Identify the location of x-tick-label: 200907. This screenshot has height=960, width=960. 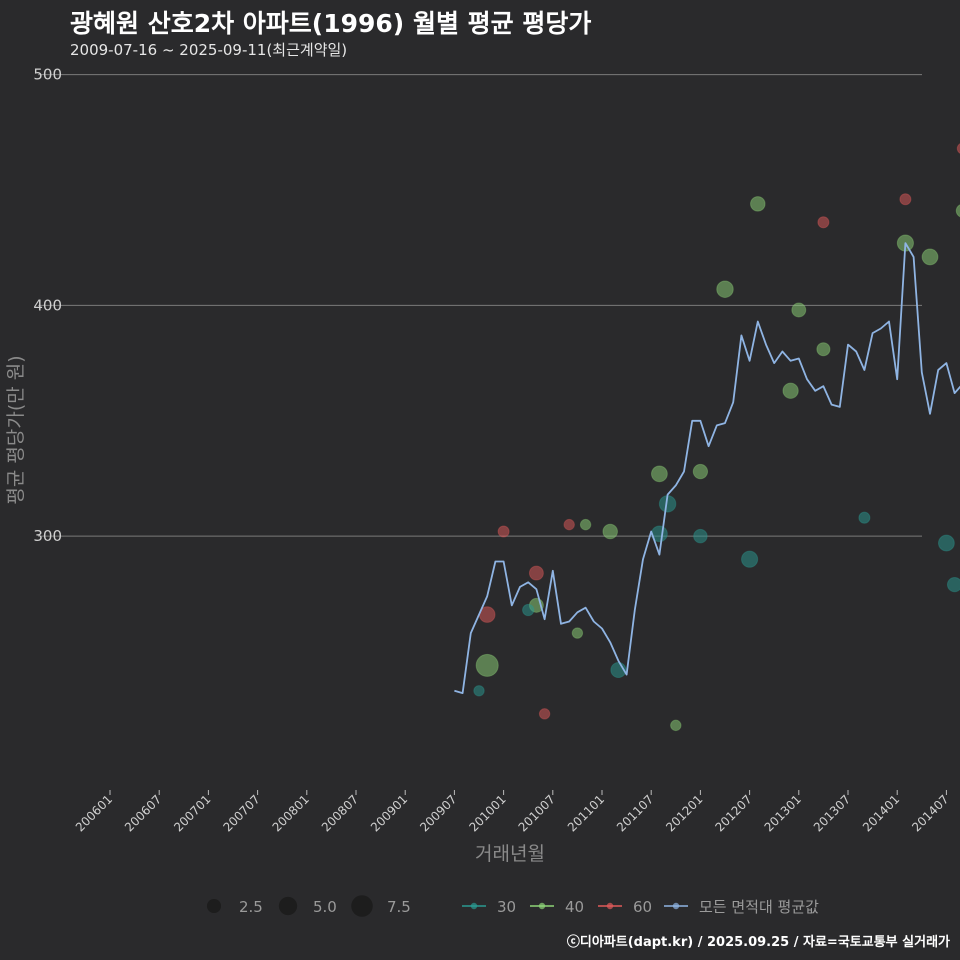
(438, 813).